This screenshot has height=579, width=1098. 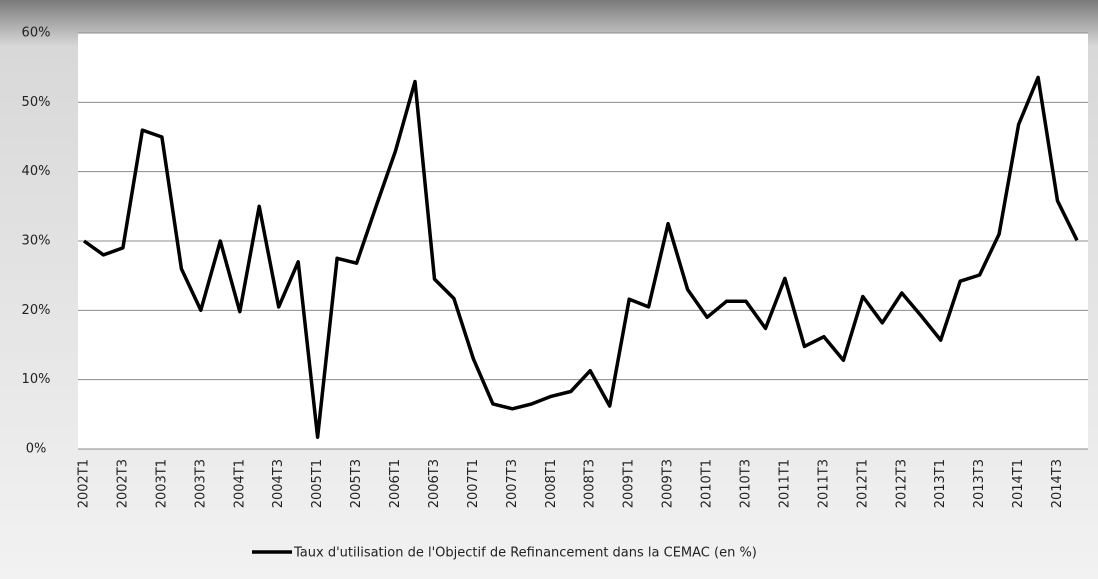 What do you see at coordinates (122, 483) in the screenshot?
I see `x-tick-label: 2002T3` at bounding box center [122, 483].